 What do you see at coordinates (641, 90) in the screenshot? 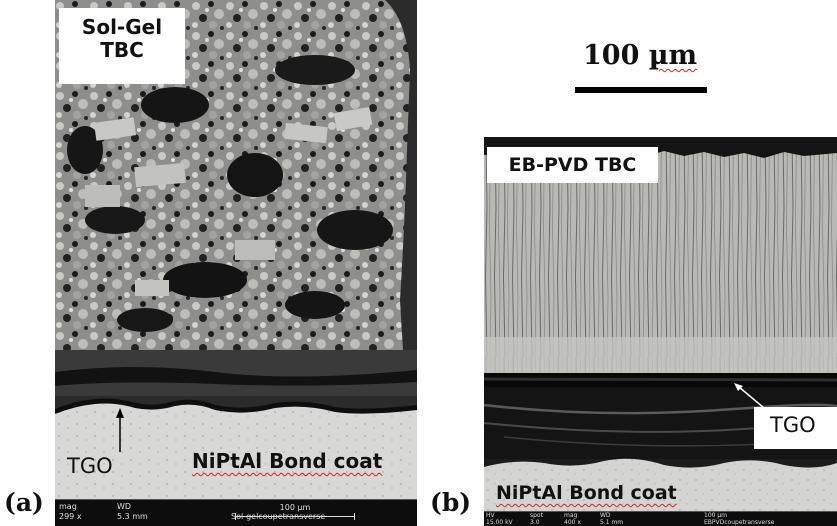
I see `scale-bar-line` at bounding box center [641, 90].